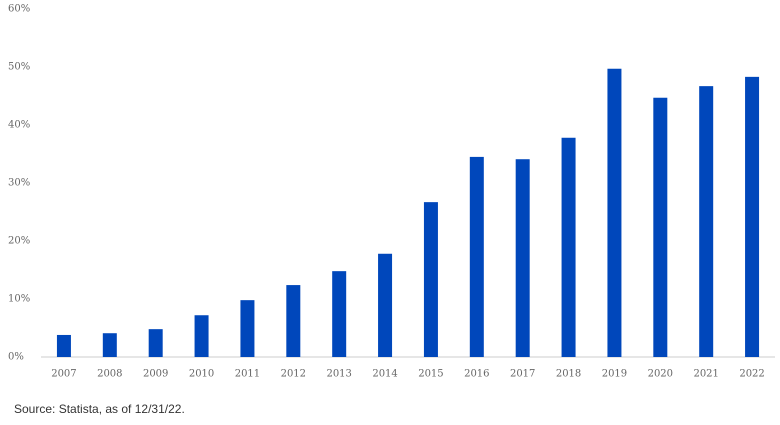 This screenshot has width=780, height=425. What do you see at coordinates (63, 374) in the screenshot?
I see `x-tick-label: 2007` at bounding box center [63, 374].